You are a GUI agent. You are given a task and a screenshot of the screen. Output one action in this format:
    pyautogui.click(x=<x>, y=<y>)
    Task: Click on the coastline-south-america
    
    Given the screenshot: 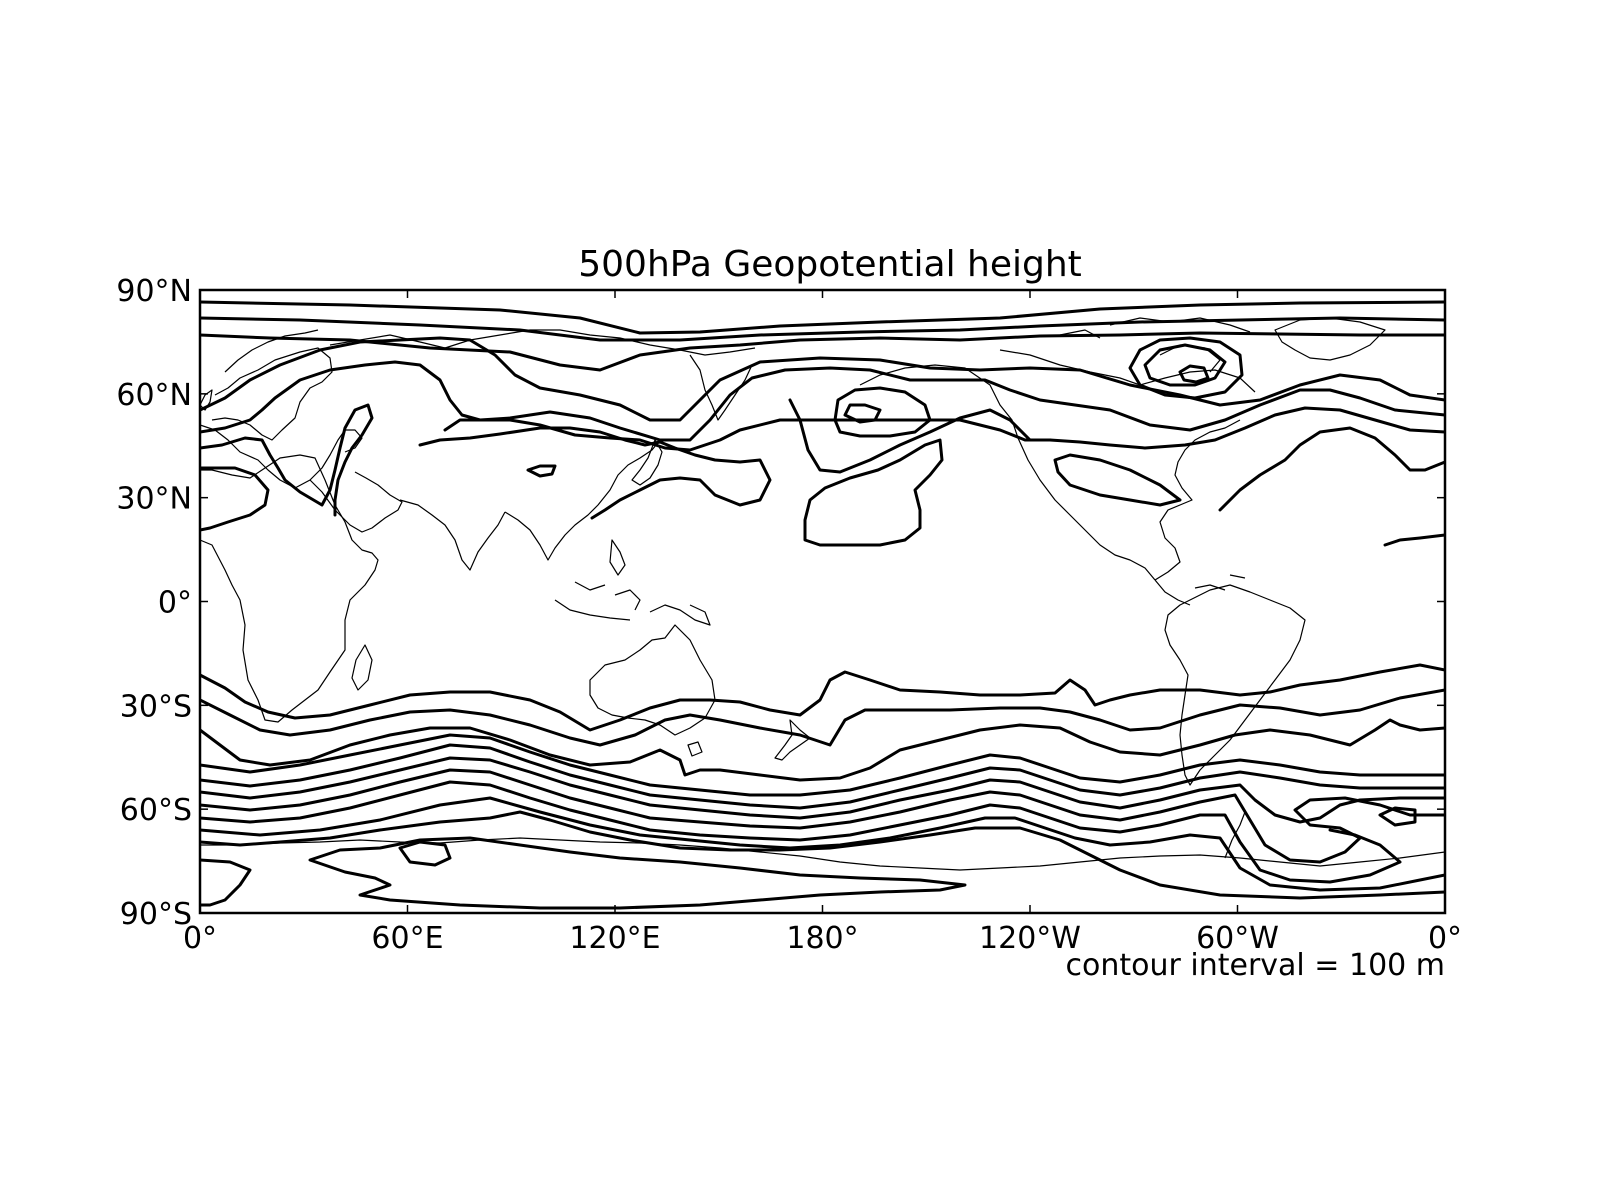 What is the action you would take?
    pyautogui.click(x=1235, y=685)
    